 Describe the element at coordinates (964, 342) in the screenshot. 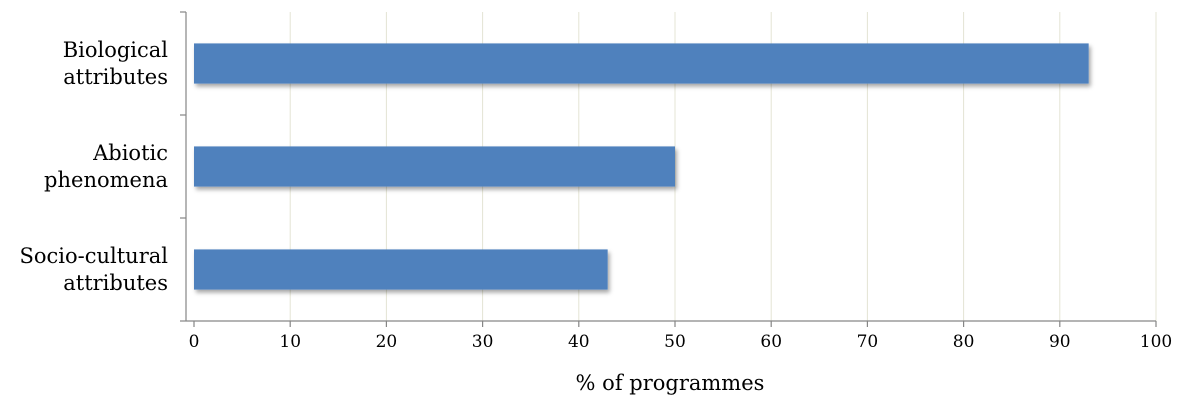

I see `x-tick-label-80: 80` at that location.